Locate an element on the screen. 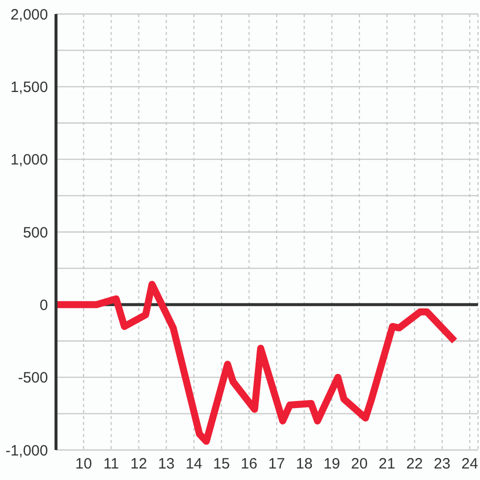 This screenshot has width=480, height=480. y-tick-label: 0 is located at coordinates (44, 305).